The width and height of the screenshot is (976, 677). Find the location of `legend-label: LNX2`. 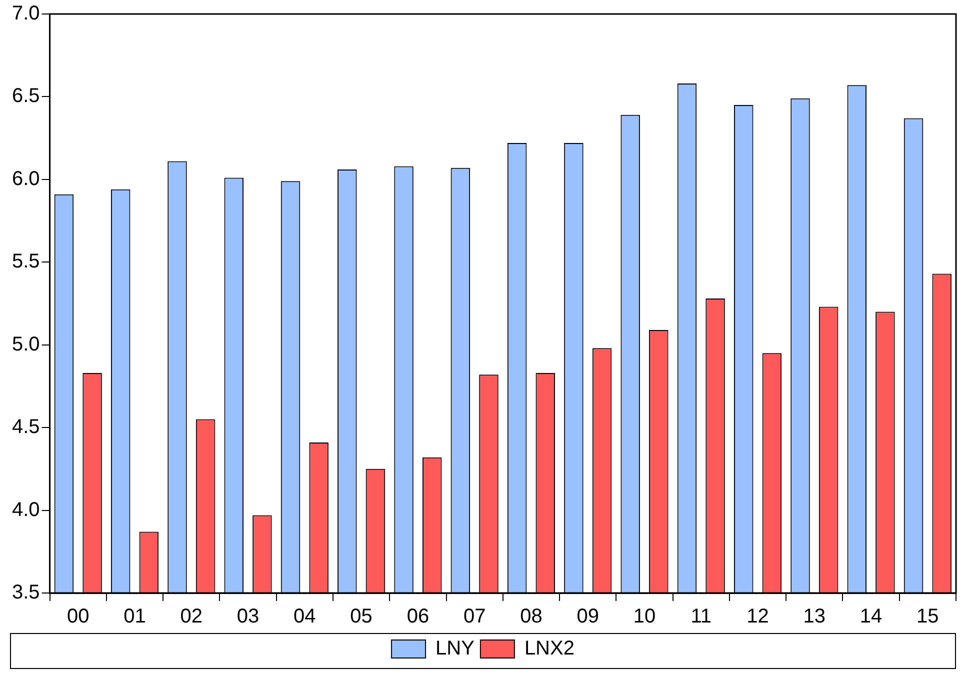

legend-label: LNX2 is located at coordinates (549, 649).